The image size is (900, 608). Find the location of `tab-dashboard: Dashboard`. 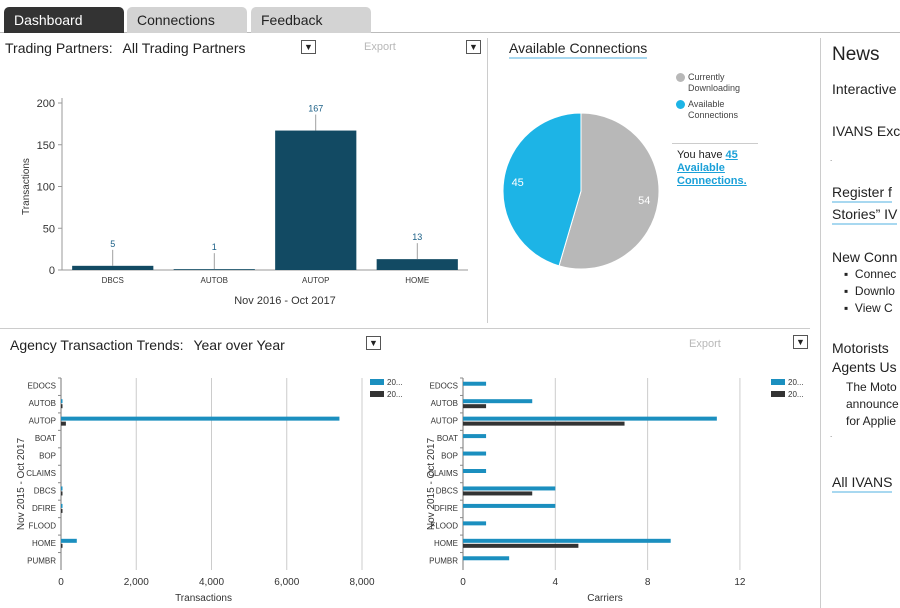

tab-dashboard: Dashboard is located at coordinates (64, 20).